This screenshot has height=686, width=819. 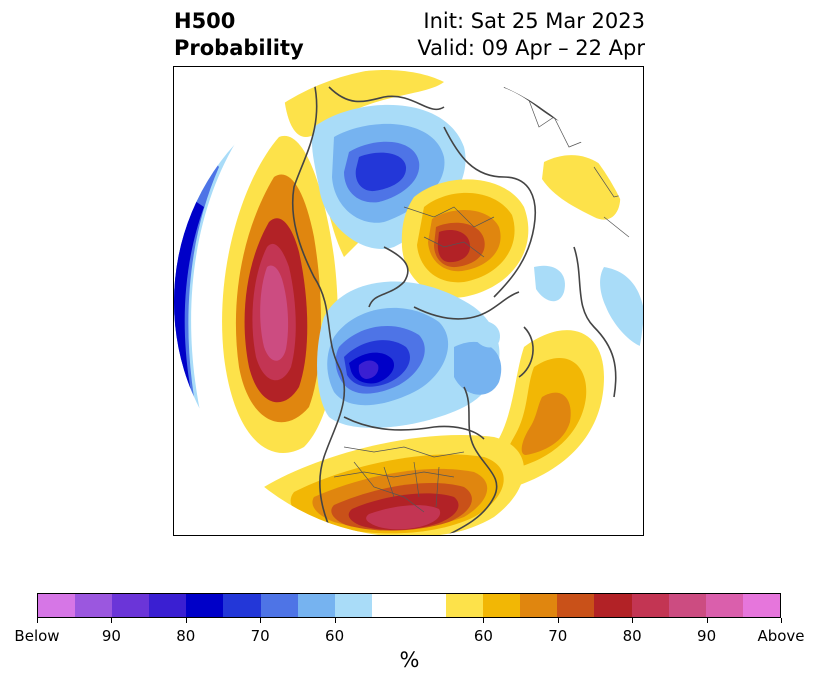 What do you see at coordinates (465, 238) in the screenshot?
I see `siberia-positive-anomaly` at bounding box center [465, 238].